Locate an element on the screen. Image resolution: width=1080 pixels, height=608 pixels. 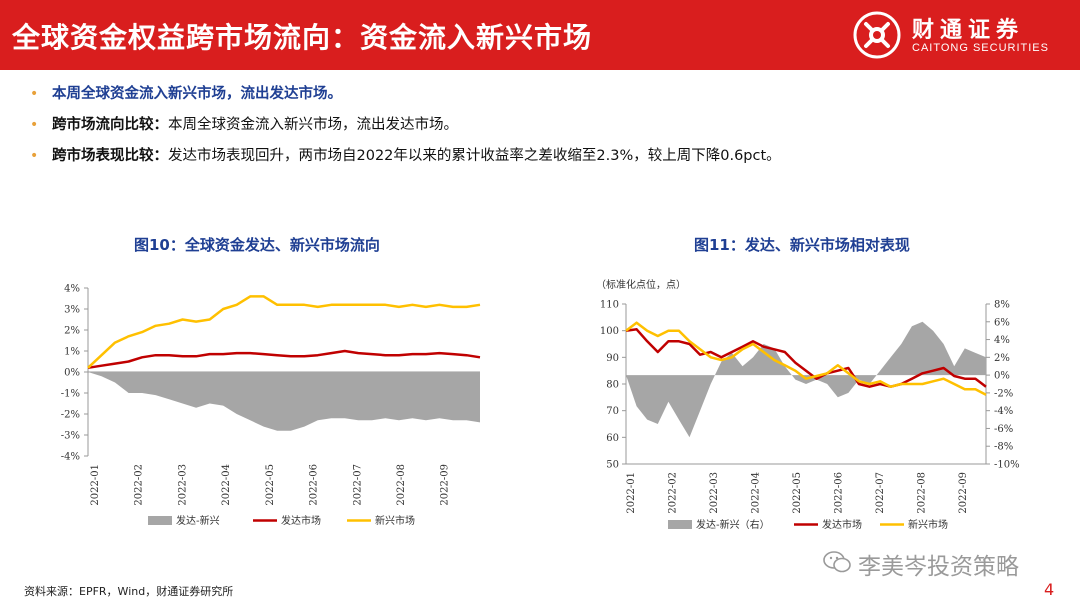
y-tick-label: 2% is located at coordinates (72, 331).